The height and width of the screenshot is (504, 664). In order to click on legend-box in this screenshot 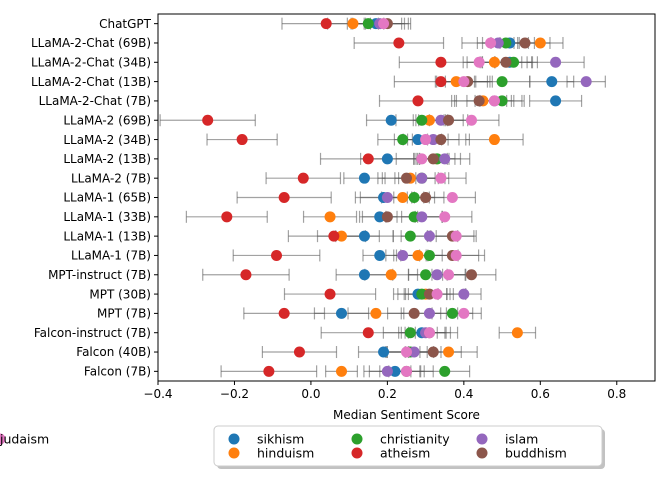, I will do `click(408, 446)`.